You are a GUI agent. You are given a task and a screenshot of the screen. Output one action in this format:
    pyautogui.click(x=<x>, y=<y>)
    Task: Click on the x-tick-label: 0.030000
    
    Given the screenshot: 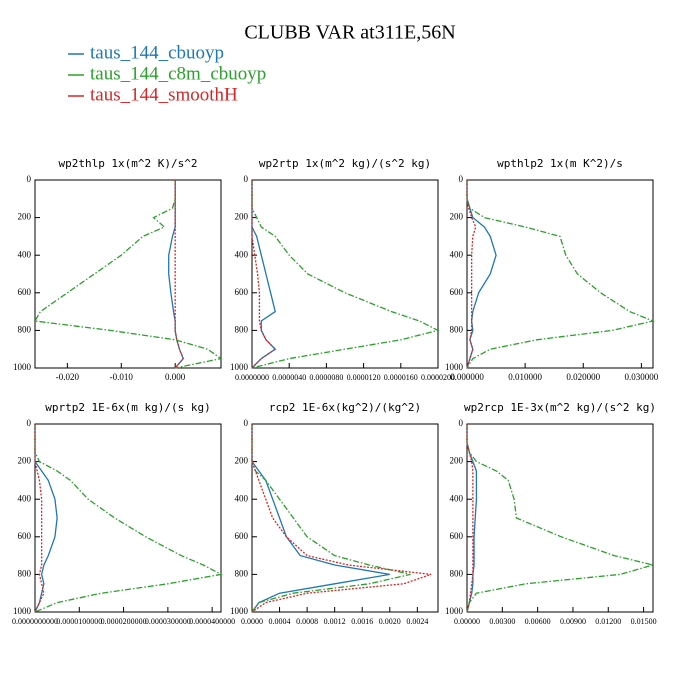 What is the action you would take?
    pyautogui.click(x=642, y=377)
    